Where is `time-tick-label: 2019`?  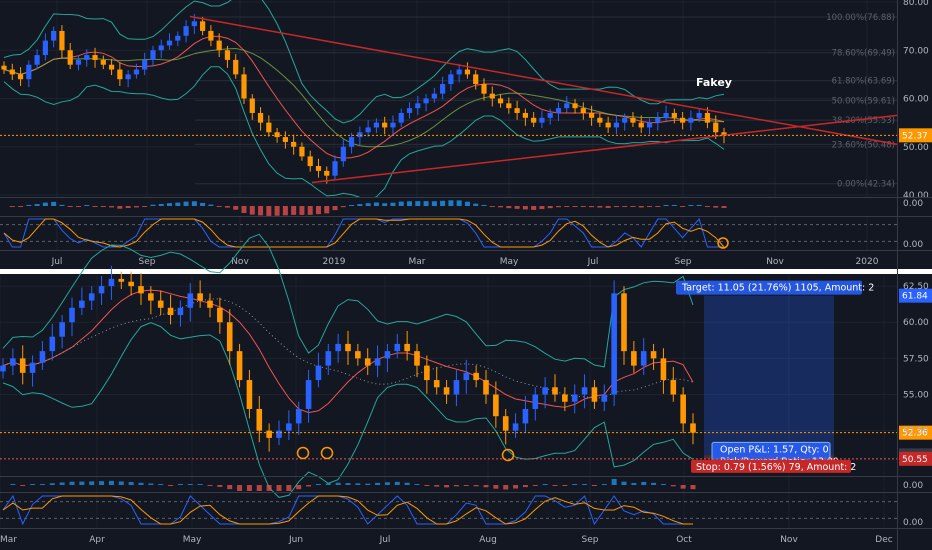
time-tick-label: 2019 is located at coordinates (334, 262).